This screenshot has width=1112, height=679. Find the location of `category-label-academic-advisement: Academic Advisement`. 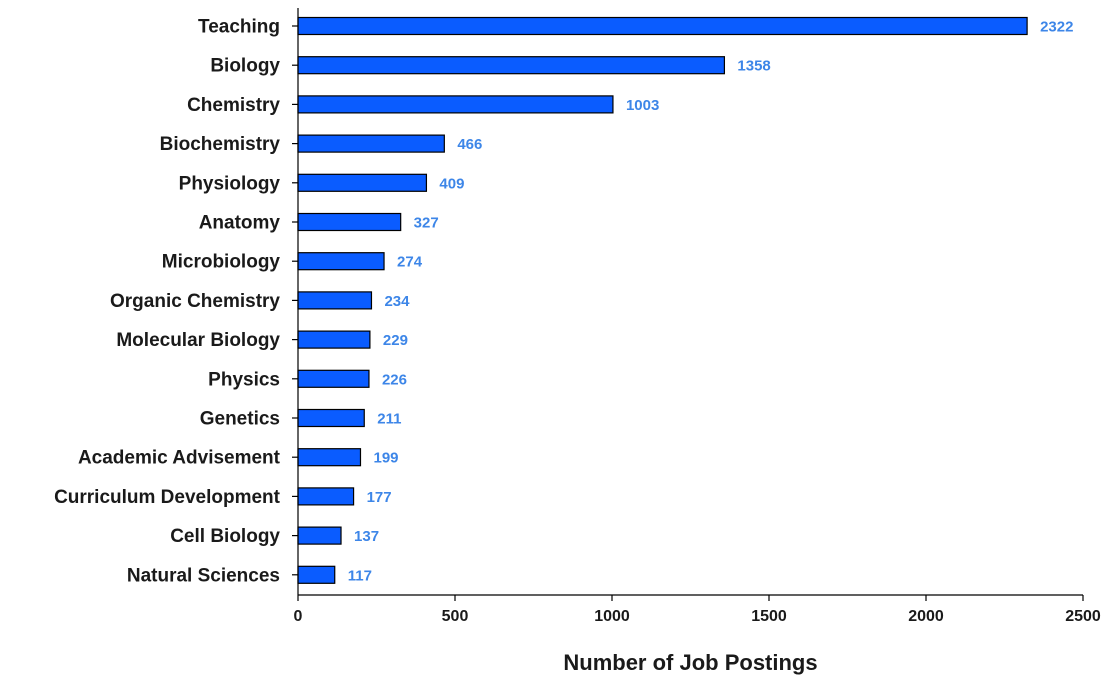

category-label-academic-advisement: Academic Advisement is located at coordinates (179, 458).